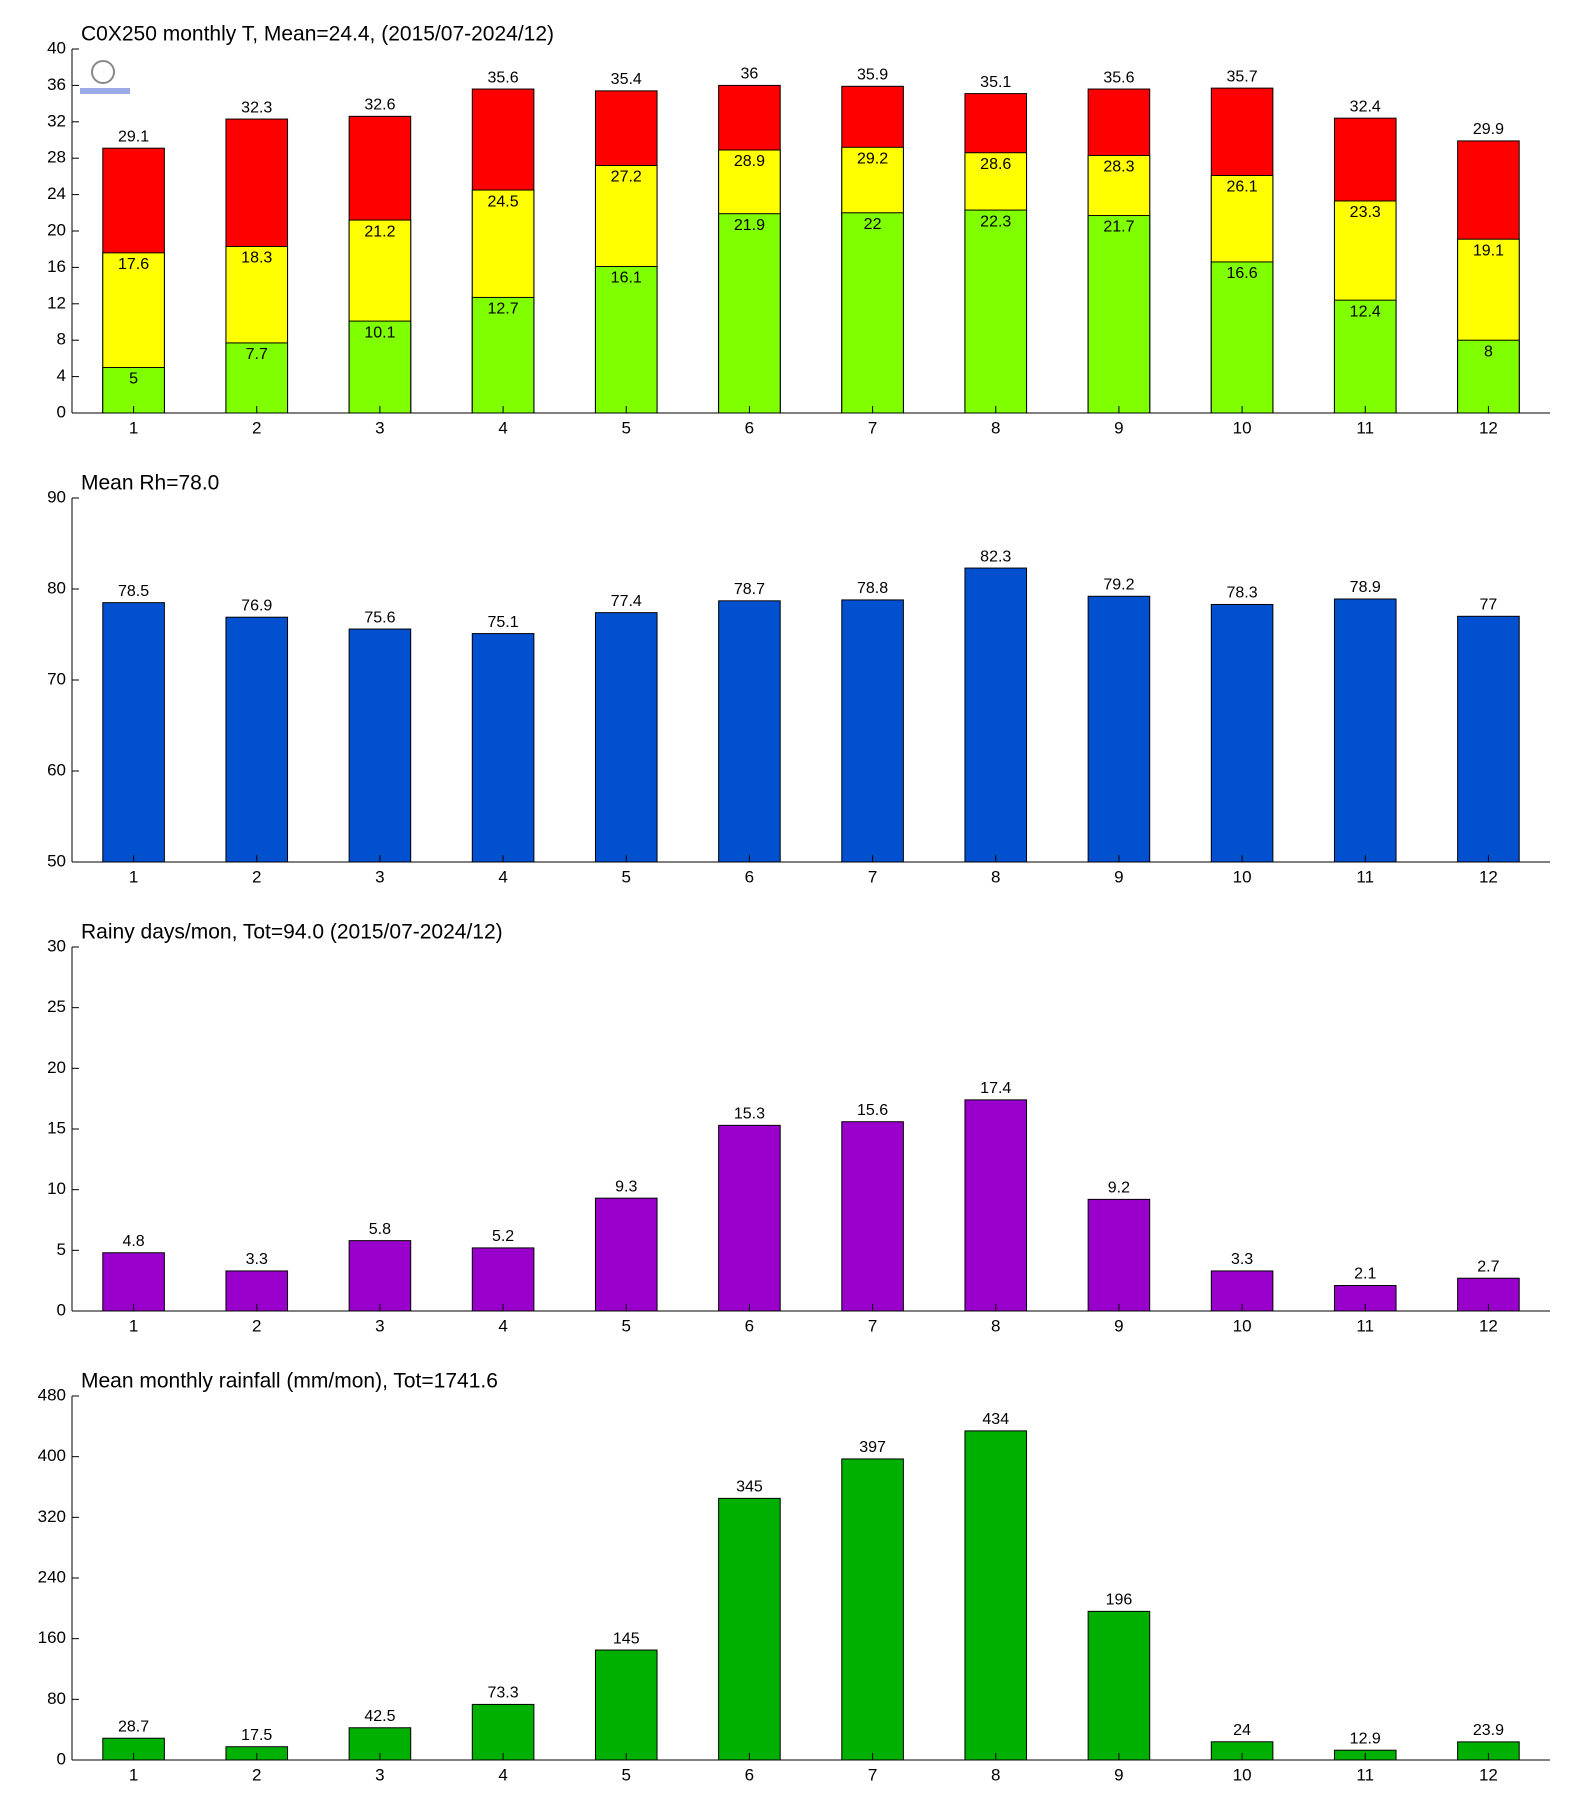  What do you see at coordinates (995, 1419) in the screenshot?
I see `value-label: 434` at bounding box center [995, 1419].